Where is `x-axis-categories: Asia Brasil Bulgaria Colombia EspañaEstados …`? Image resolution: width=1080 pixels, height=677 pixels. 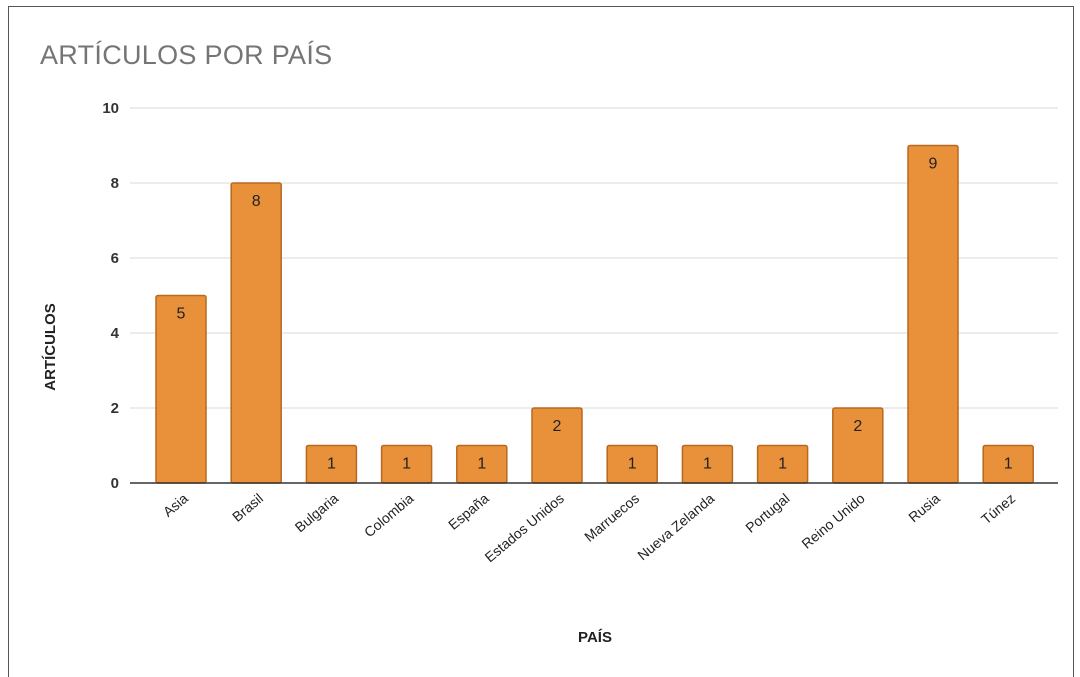
x-axis-categories: Asia Brasil Bulgaria Colombia EspañaEstados … is located at coordinates (589, 527).